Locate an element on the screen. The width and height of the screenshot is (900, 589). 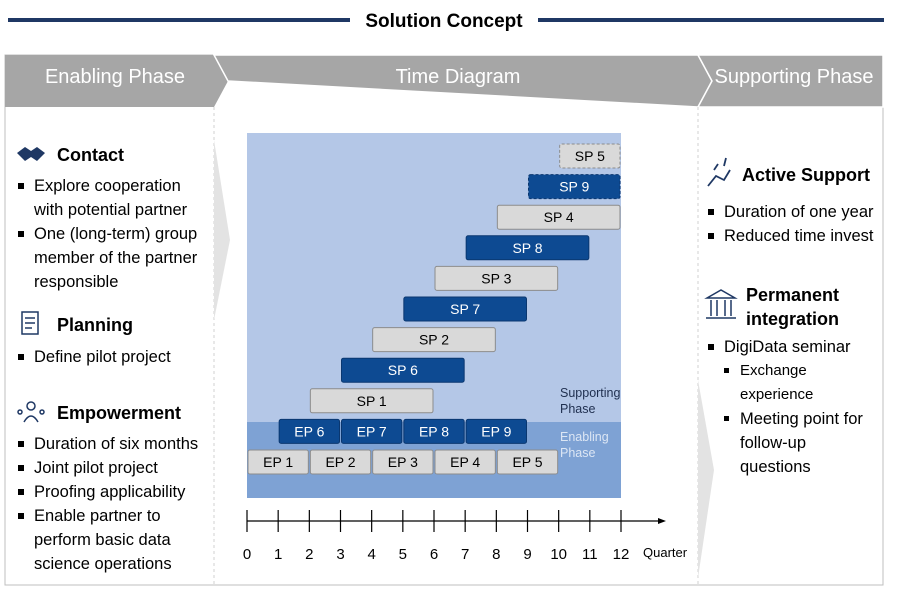
sub-bullet: Meeting point for follow-up questions is located at coordinates (801, 443).